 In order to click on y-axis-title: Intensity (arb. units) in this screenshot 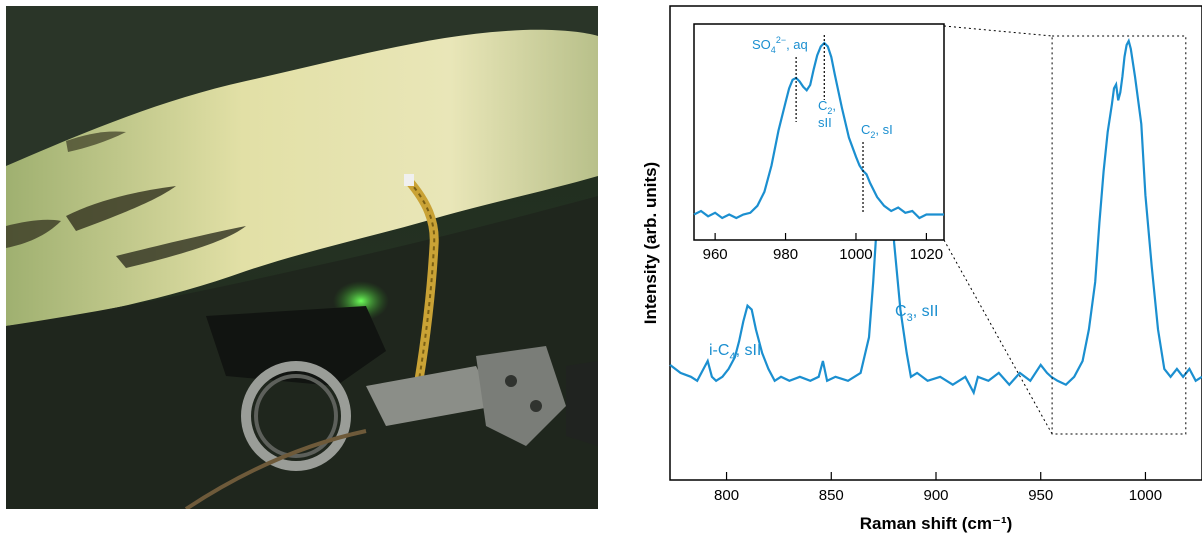, I will do `click(650, 243)`.